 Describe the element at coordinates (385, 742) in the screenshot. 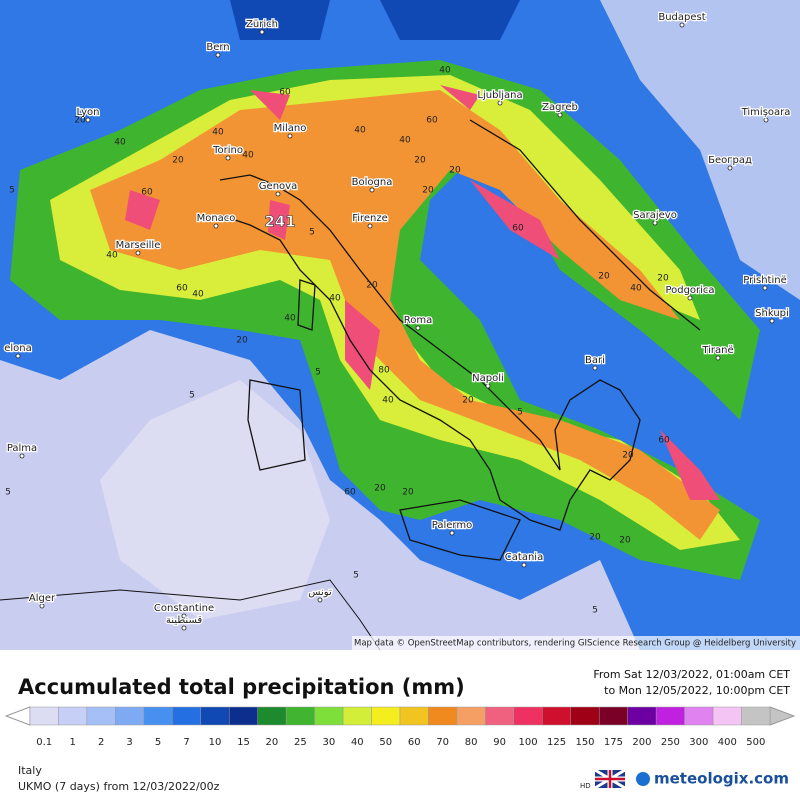

I see `legend-tick-label: 50` at that location.